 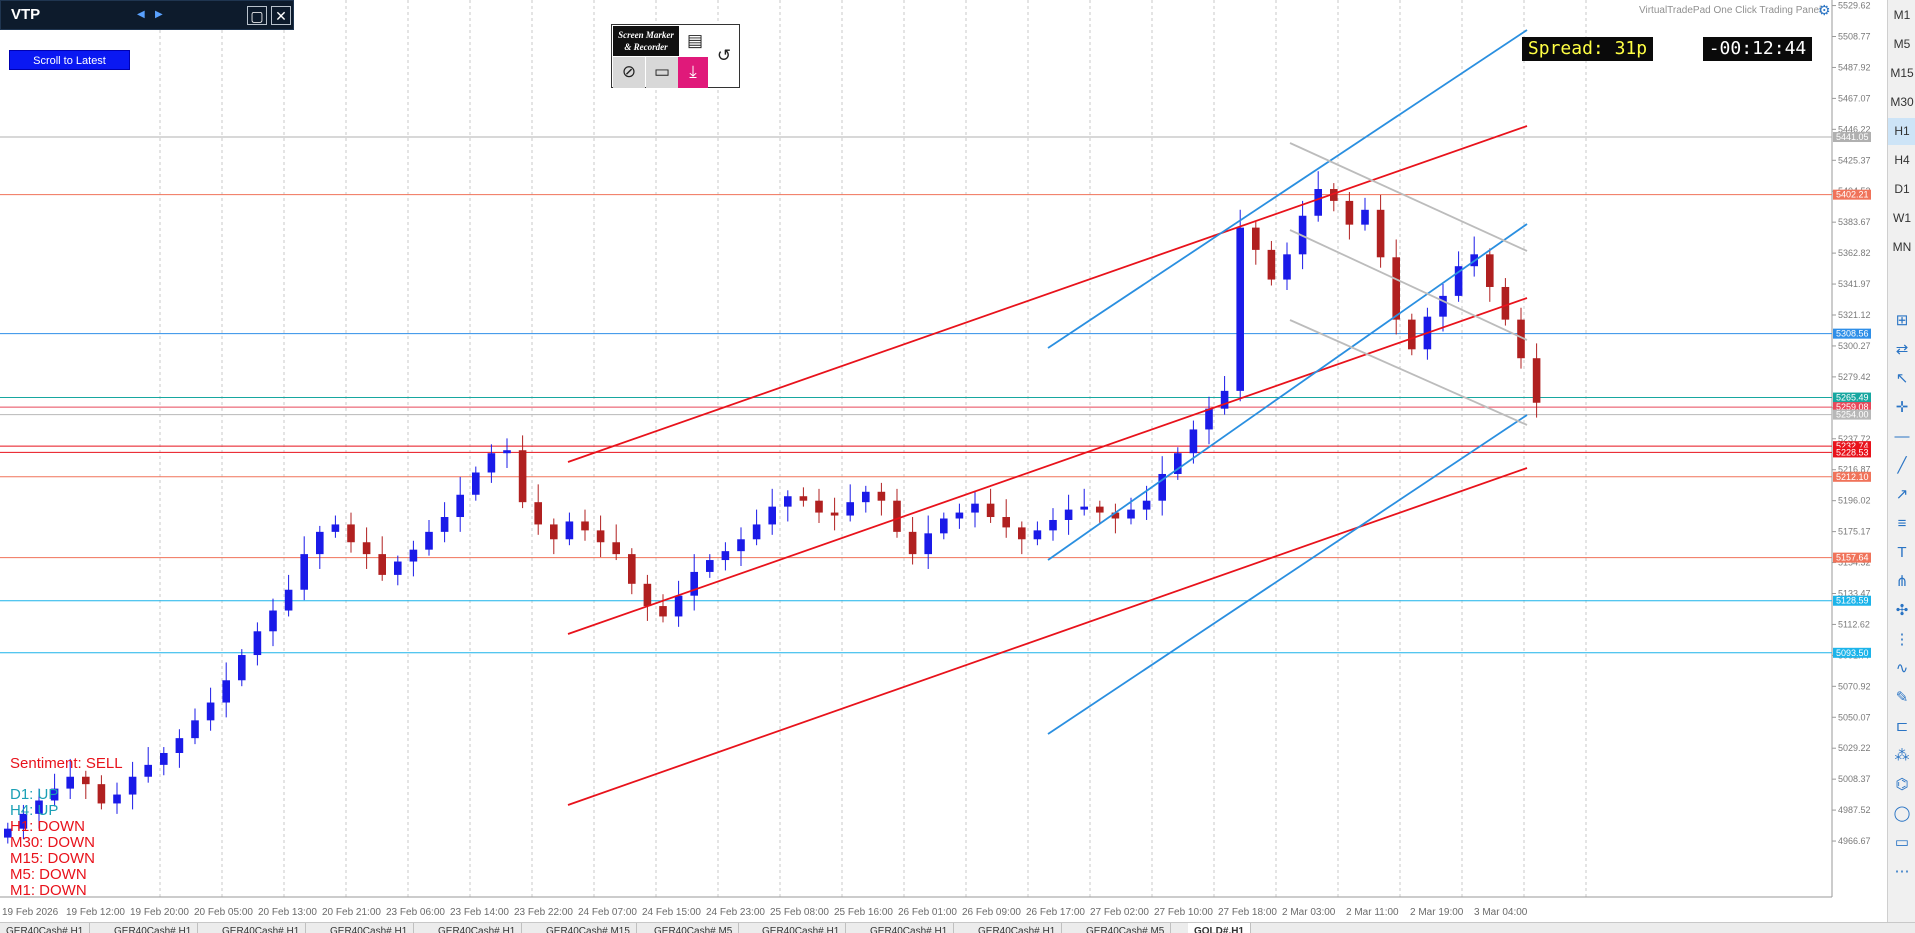 I want to click on price-tag-label: 5441.05, so click(x=1852, y=137).